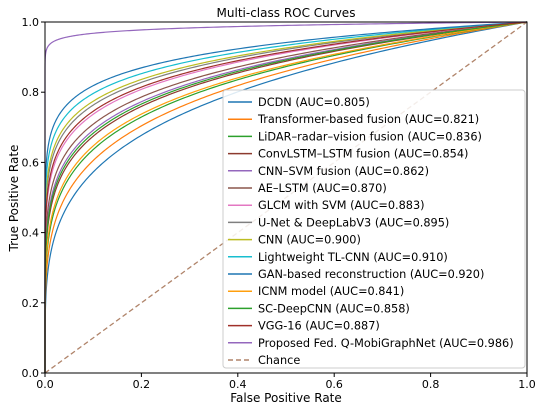 The width and height of the screenshot is (550, 409). Describe the element at coordinates (31, 233) in the screenshot. I see `y-tick-label: 0.4` at that location.